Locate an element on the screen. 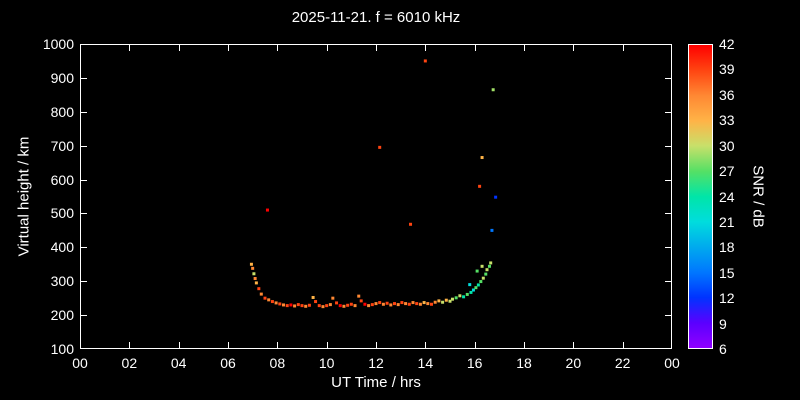 This screenshot has height=400, width=800. colorbar-tick-label: 24 is located at coordinates (727, 196).